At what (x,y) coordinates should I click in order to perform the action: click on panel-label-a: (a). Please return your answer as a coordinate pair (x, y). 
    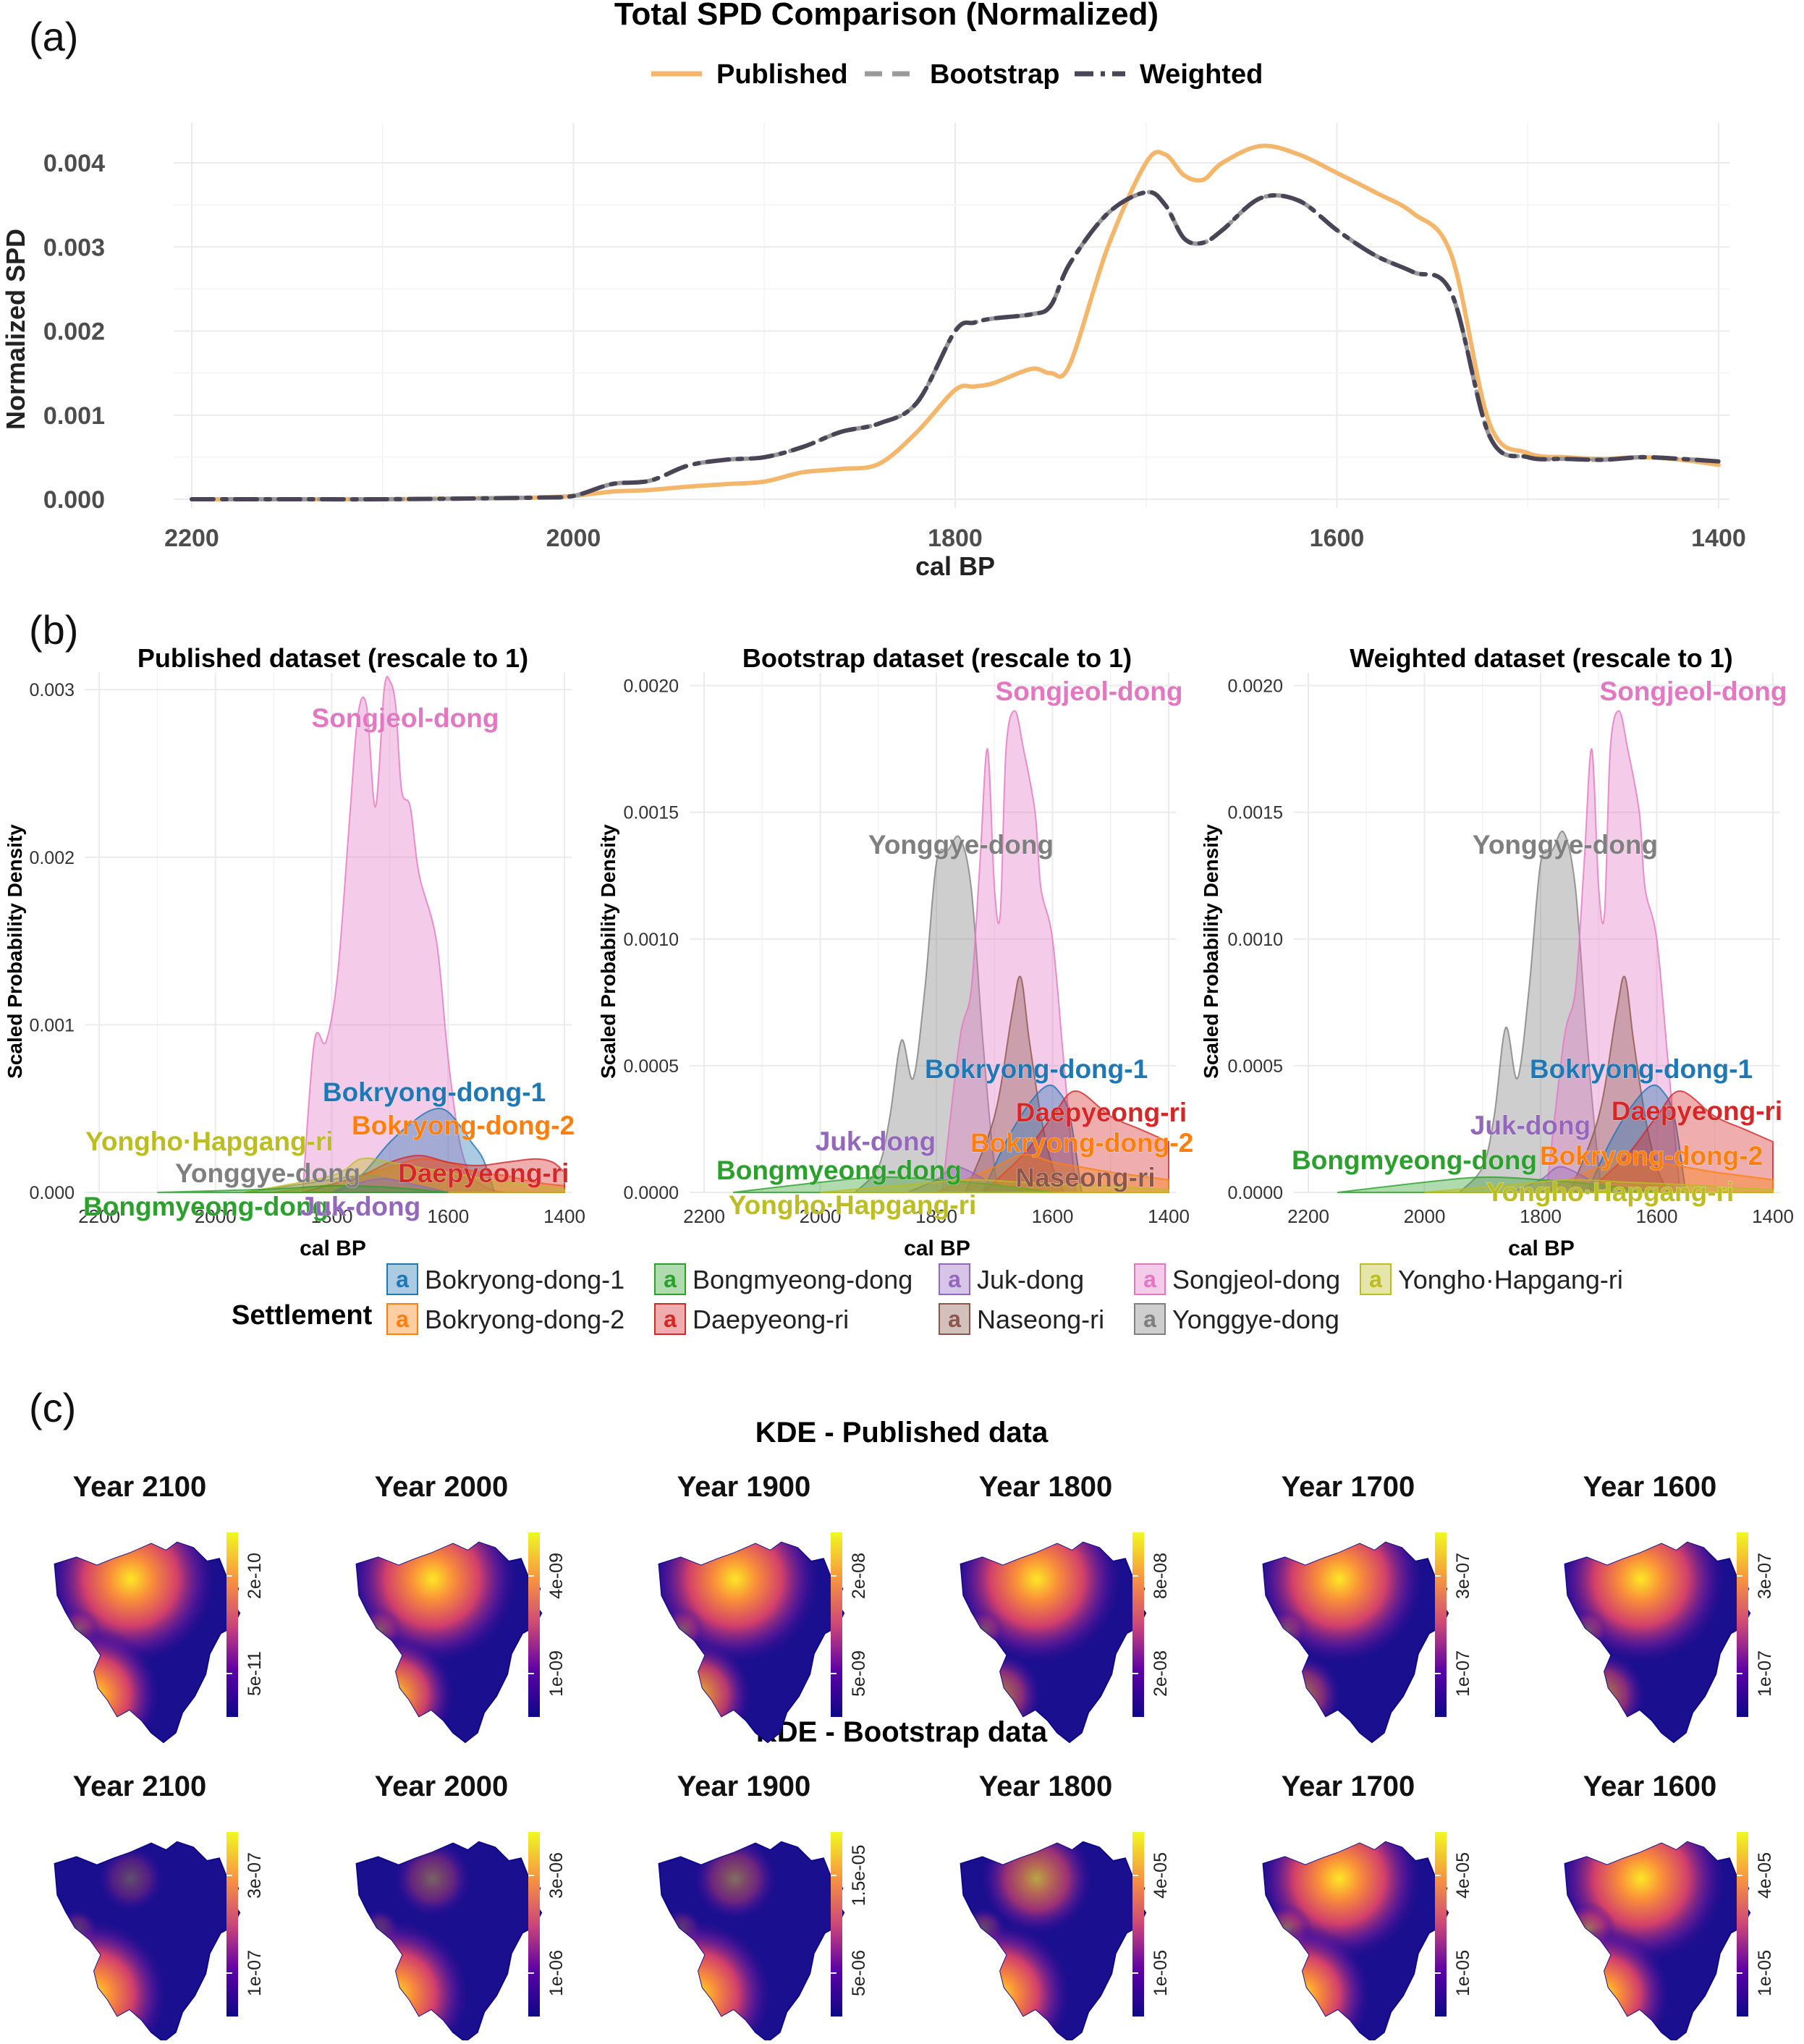
    Looking at the image, I should click on (53, 36).